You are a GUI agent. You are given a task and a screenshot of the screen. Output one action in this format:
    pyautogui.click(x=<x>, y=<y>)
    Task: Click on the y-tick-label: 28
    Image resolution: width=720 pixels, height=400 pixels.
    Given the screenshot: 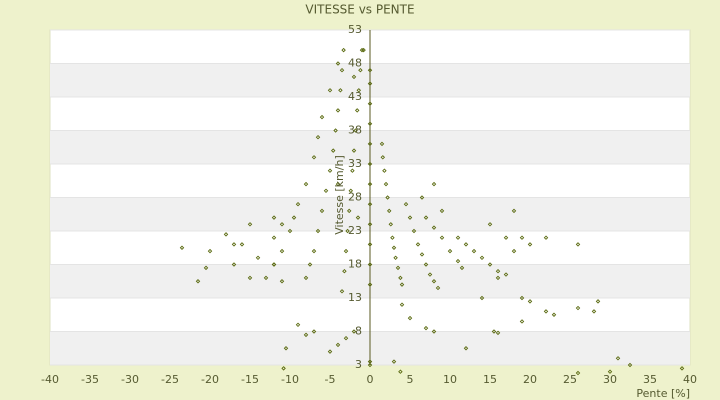 What is the action you would take?
    pyautogui.click(x=355, y=197)
    